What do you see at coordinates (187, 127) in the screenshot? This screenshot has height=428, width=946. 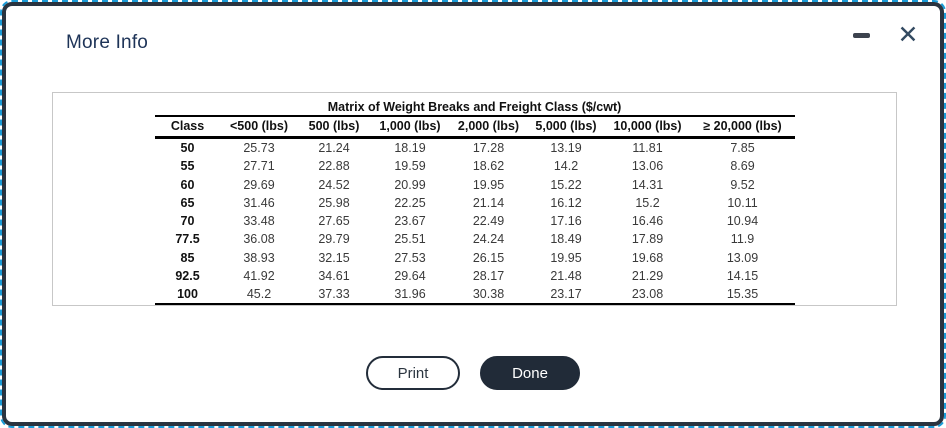 I see `column-header: Class` at bounding box center [187, 127].